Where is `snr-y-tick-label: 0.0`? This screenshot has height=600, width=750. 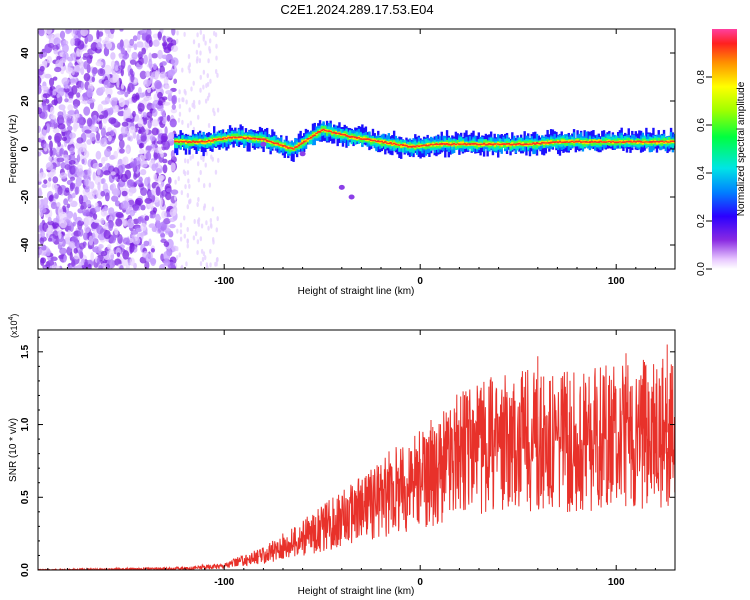 snr-y-tick-label: 0.0 is located at coordinates (25, 570).